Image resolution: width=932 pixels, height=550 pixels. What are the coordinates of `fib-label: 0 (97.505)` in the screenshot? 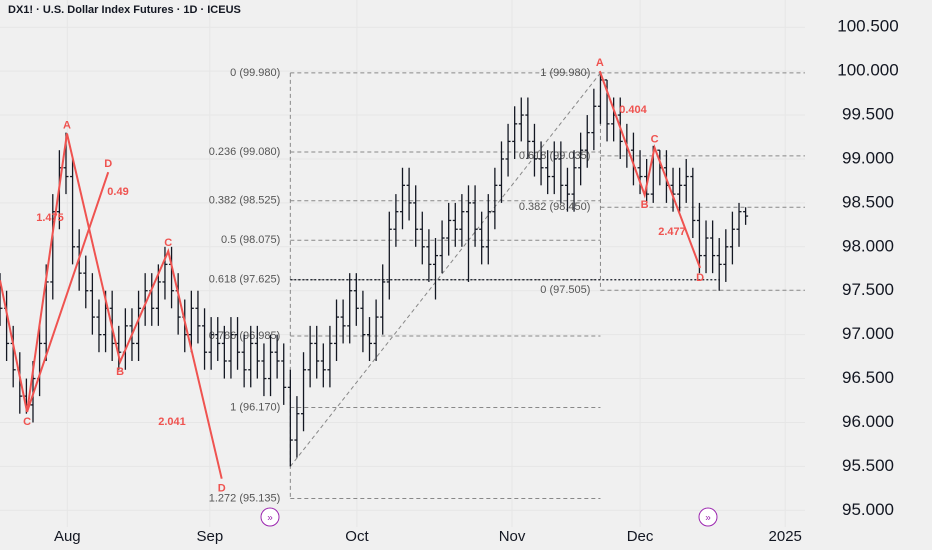 It's located at (565, 290).